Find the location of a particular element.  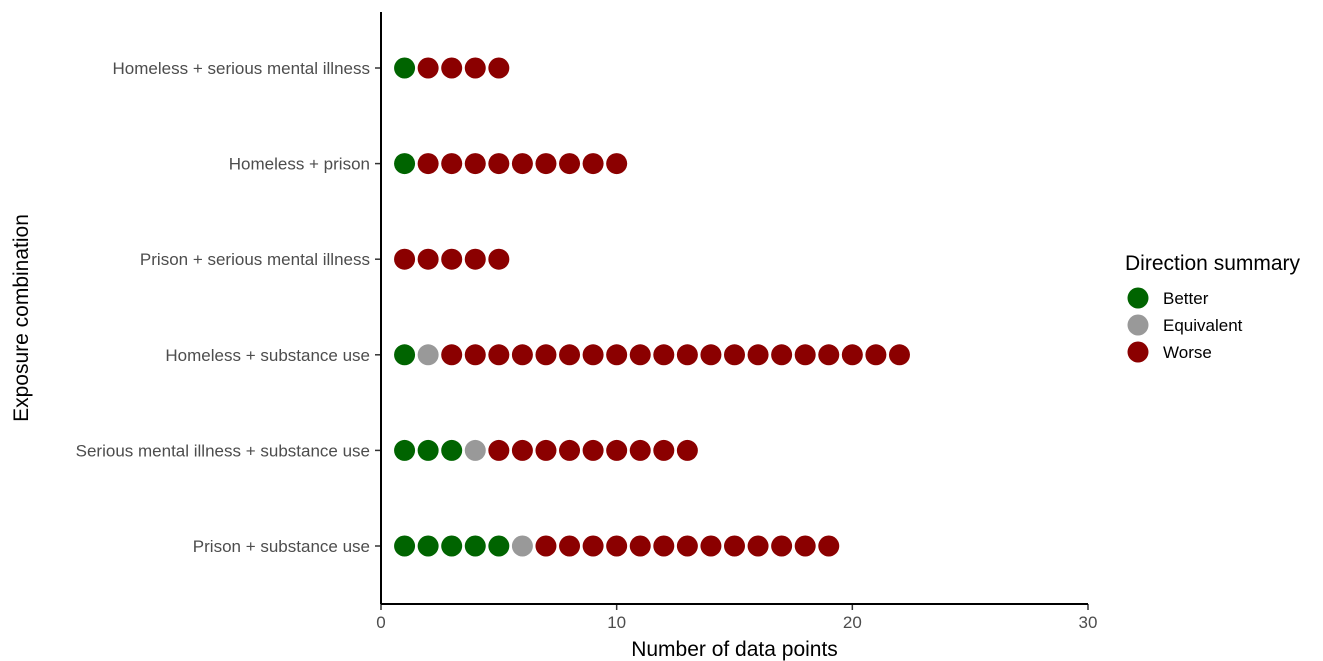

legend-title: Direction summary is located at coordinates (1213, 263).